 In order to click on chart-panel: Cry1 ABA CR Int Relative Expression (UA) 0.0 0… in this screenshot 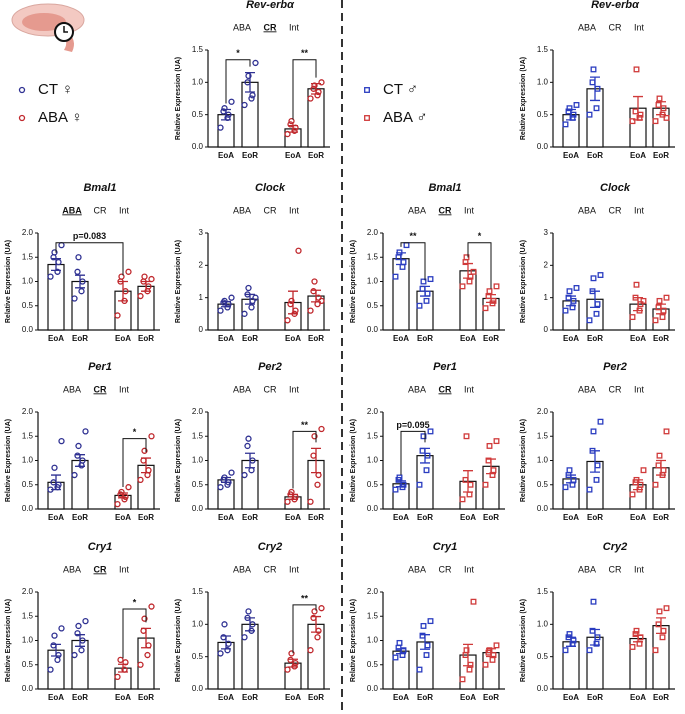, I will do `click(82, 621)`.